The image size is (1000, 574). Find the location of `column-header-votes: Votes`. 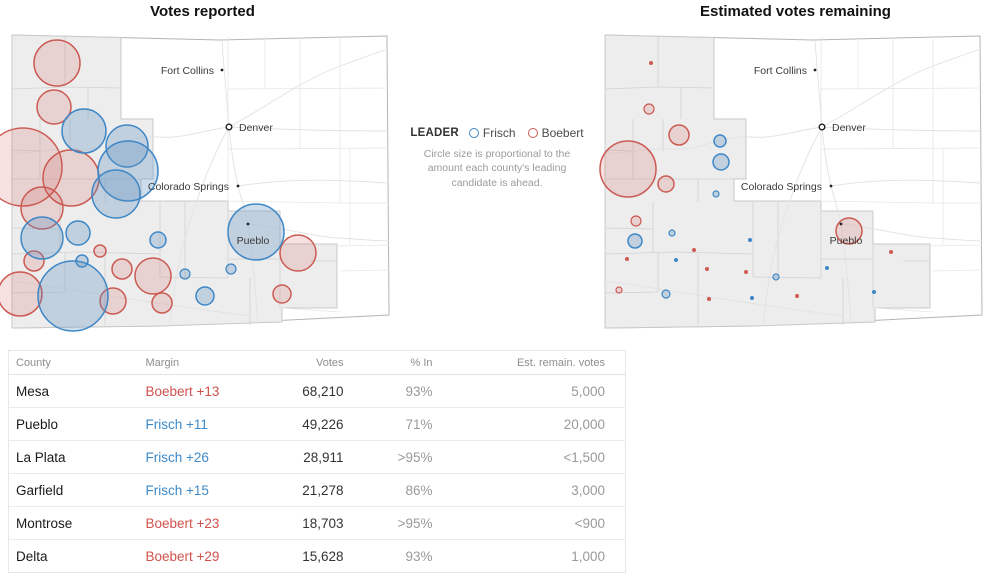

column-header-votes: Votes is located at coordinates (302, 362).